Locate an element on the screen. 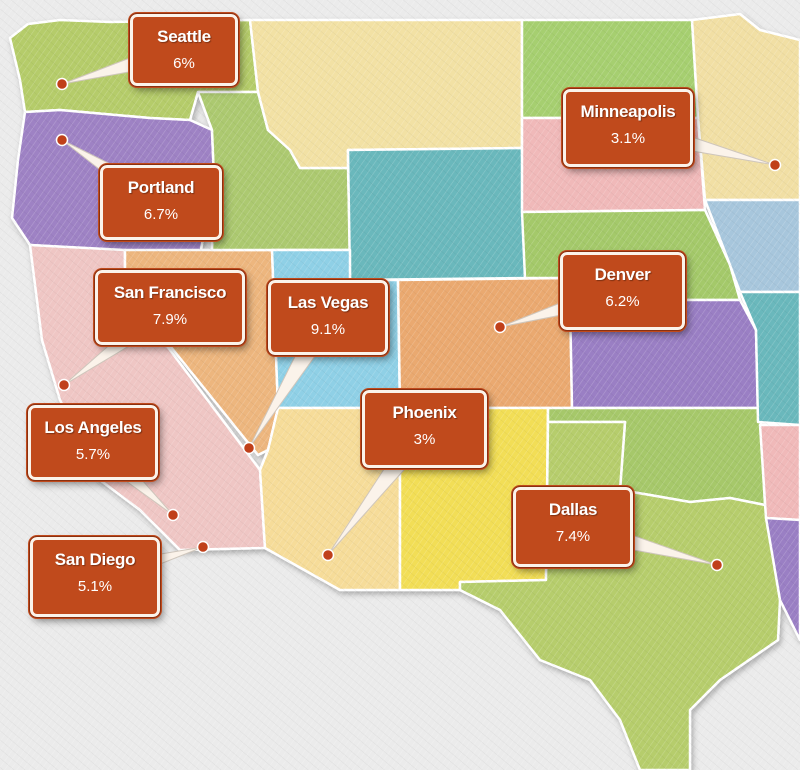  las-vegas-marker is located at coordinates (249, 448).